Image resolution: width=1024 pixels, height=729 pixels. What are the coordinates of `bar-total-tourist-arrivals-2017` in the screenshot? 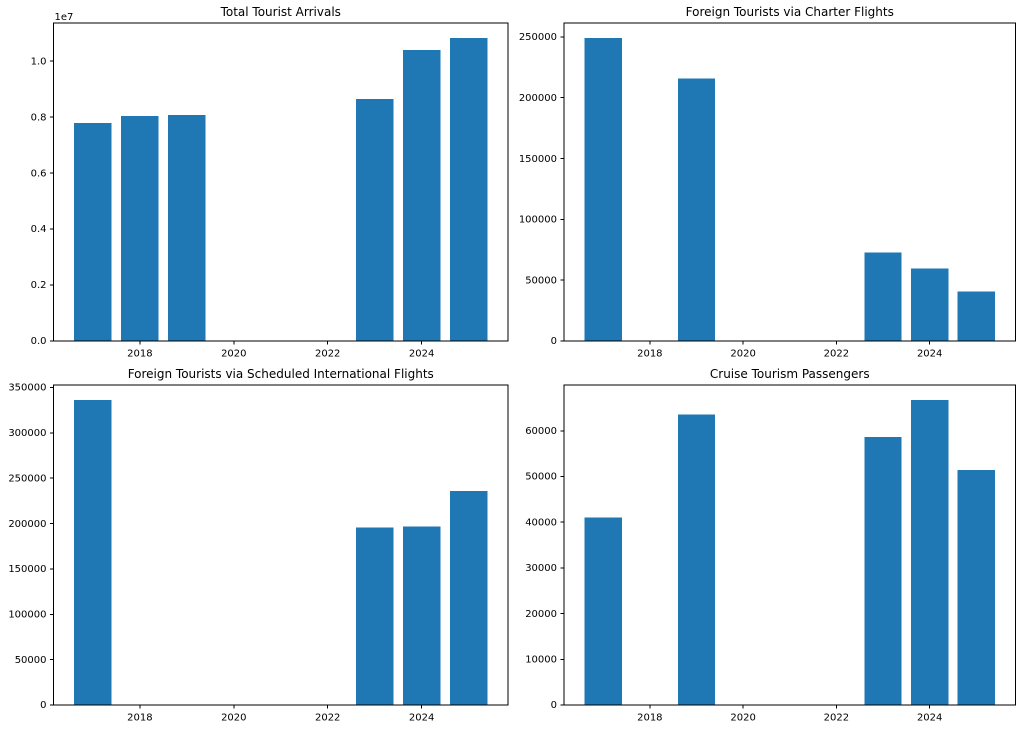 It's located at (93, 232).